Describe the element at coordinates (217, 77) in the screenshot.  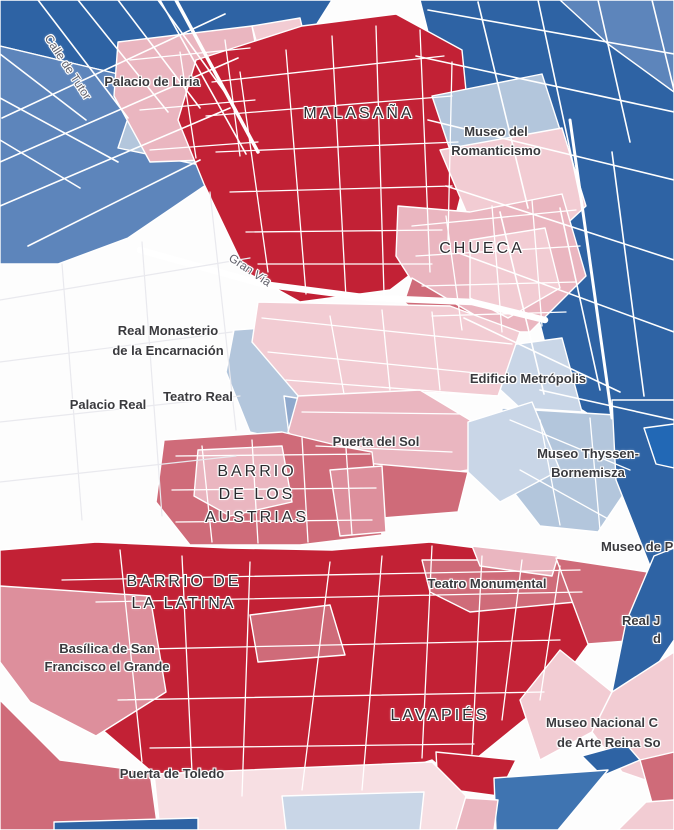
I see `street-calle-tutor` at that location.